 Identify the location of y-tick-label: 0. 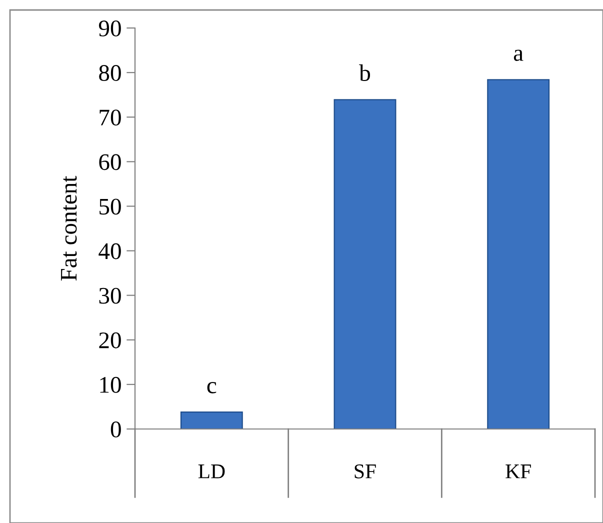
(115, 429).